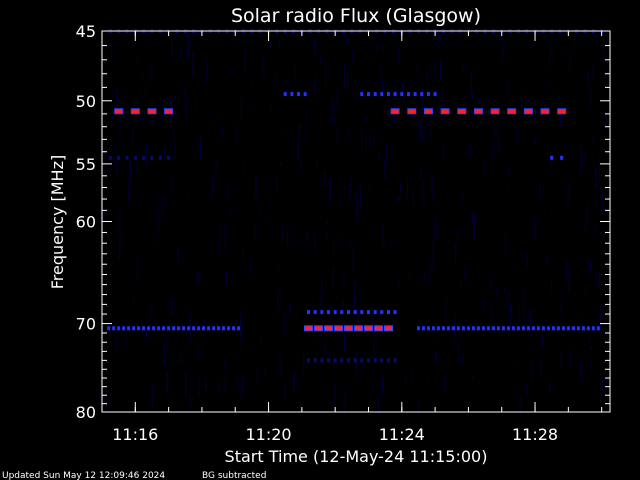  Describe the element at coordinates (86, 31) in the screenshot. I see `y-tick-label: 45` at that location.